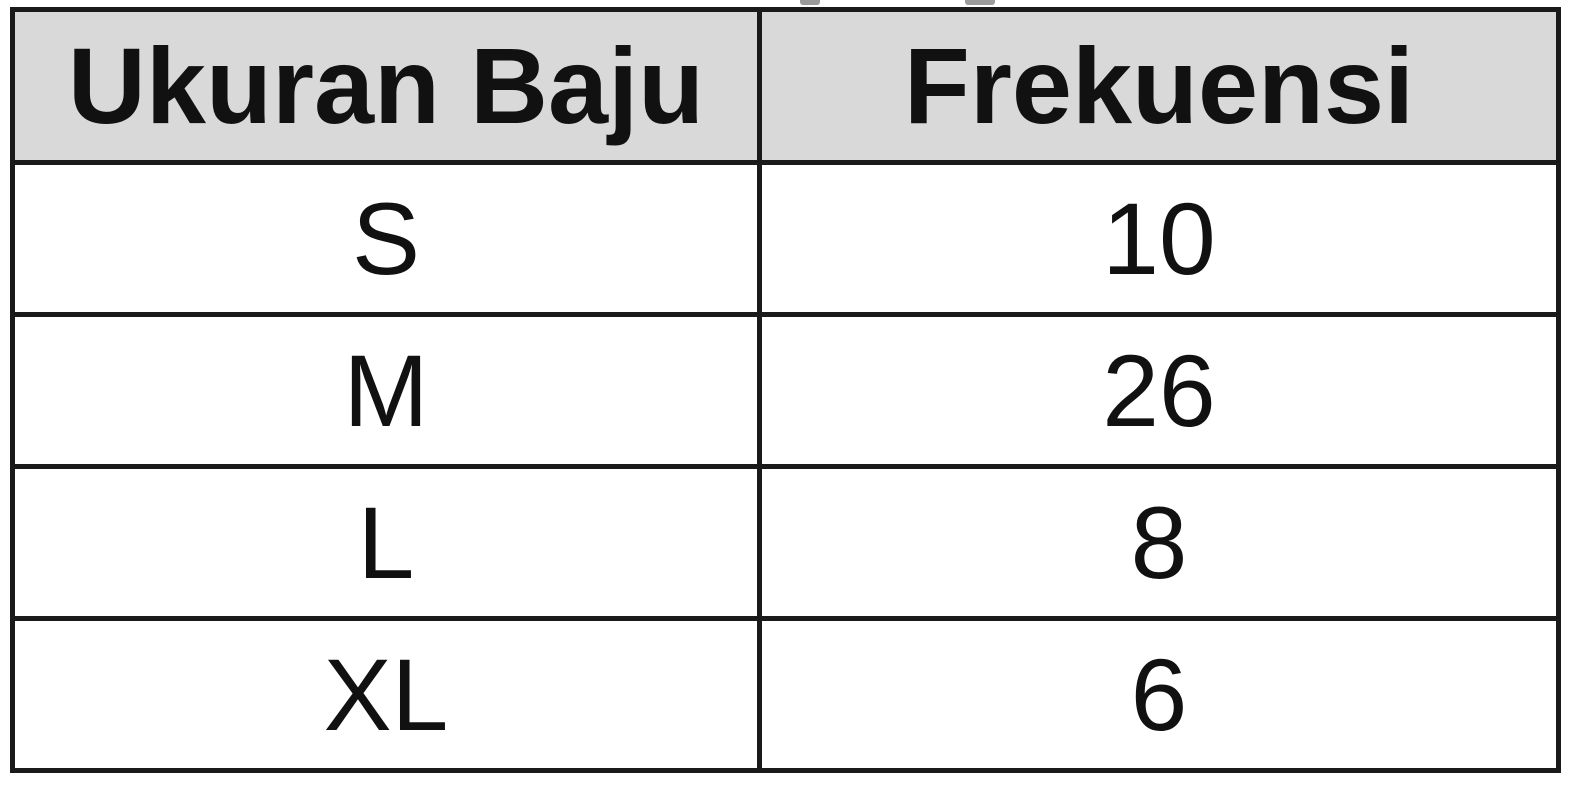 The width and height of the screenshot is (1576, 812). Describe the element at coordinates (386, 694) in the screenshot. I see `cell-ukuran: XL` at that location.